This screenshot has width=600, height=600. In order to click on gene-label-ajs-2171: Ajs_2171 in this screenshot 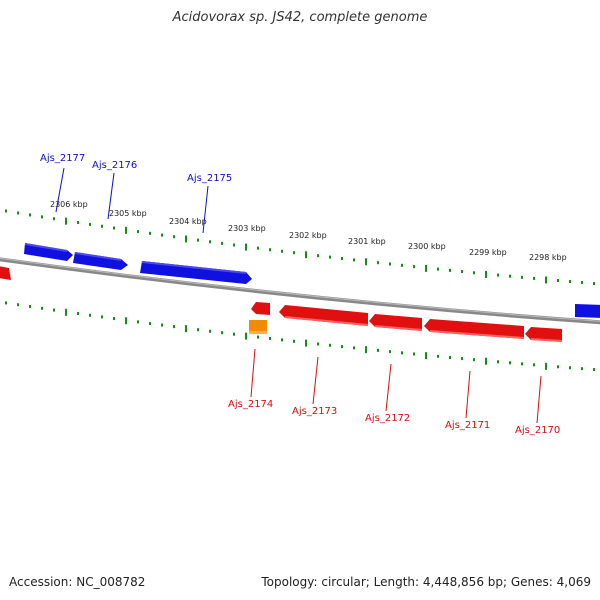, I will do `click(467, 425)`.